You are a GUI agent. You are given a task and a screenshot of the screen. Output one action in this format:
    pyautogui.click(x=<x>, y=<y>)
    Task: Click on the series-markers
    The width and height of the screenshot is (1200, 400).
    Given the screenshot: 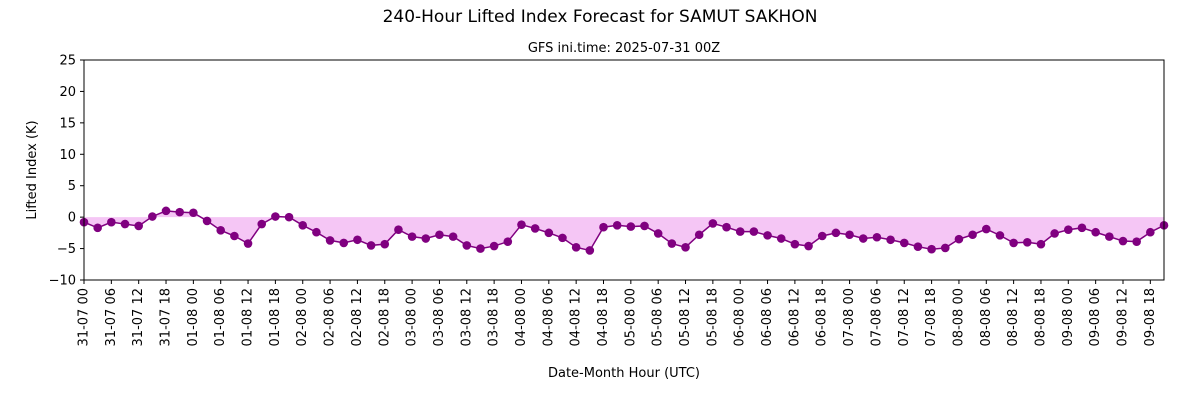 What is the action you would take?
    pyautogui.click(x=624, y=230)
    